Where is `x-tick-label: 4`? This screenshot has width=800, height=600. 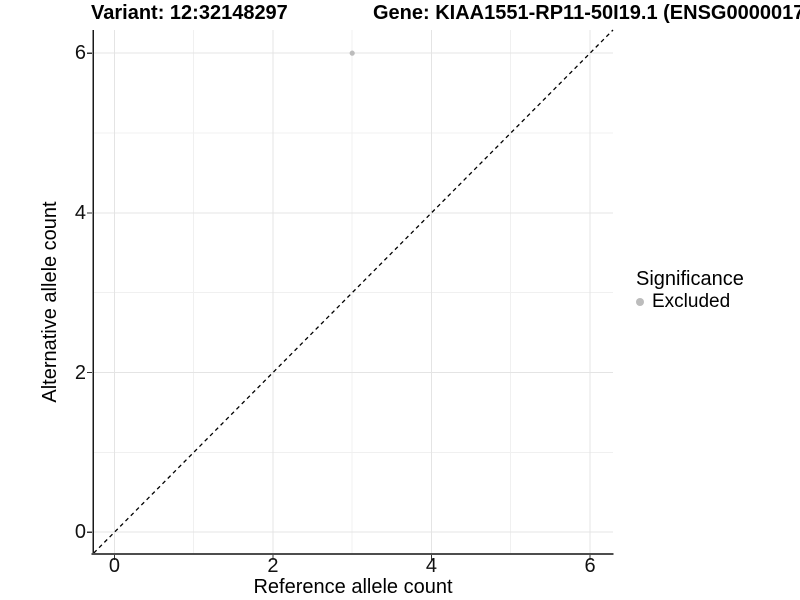 x-tick-label: 4 is located at coordinates (431, 566).